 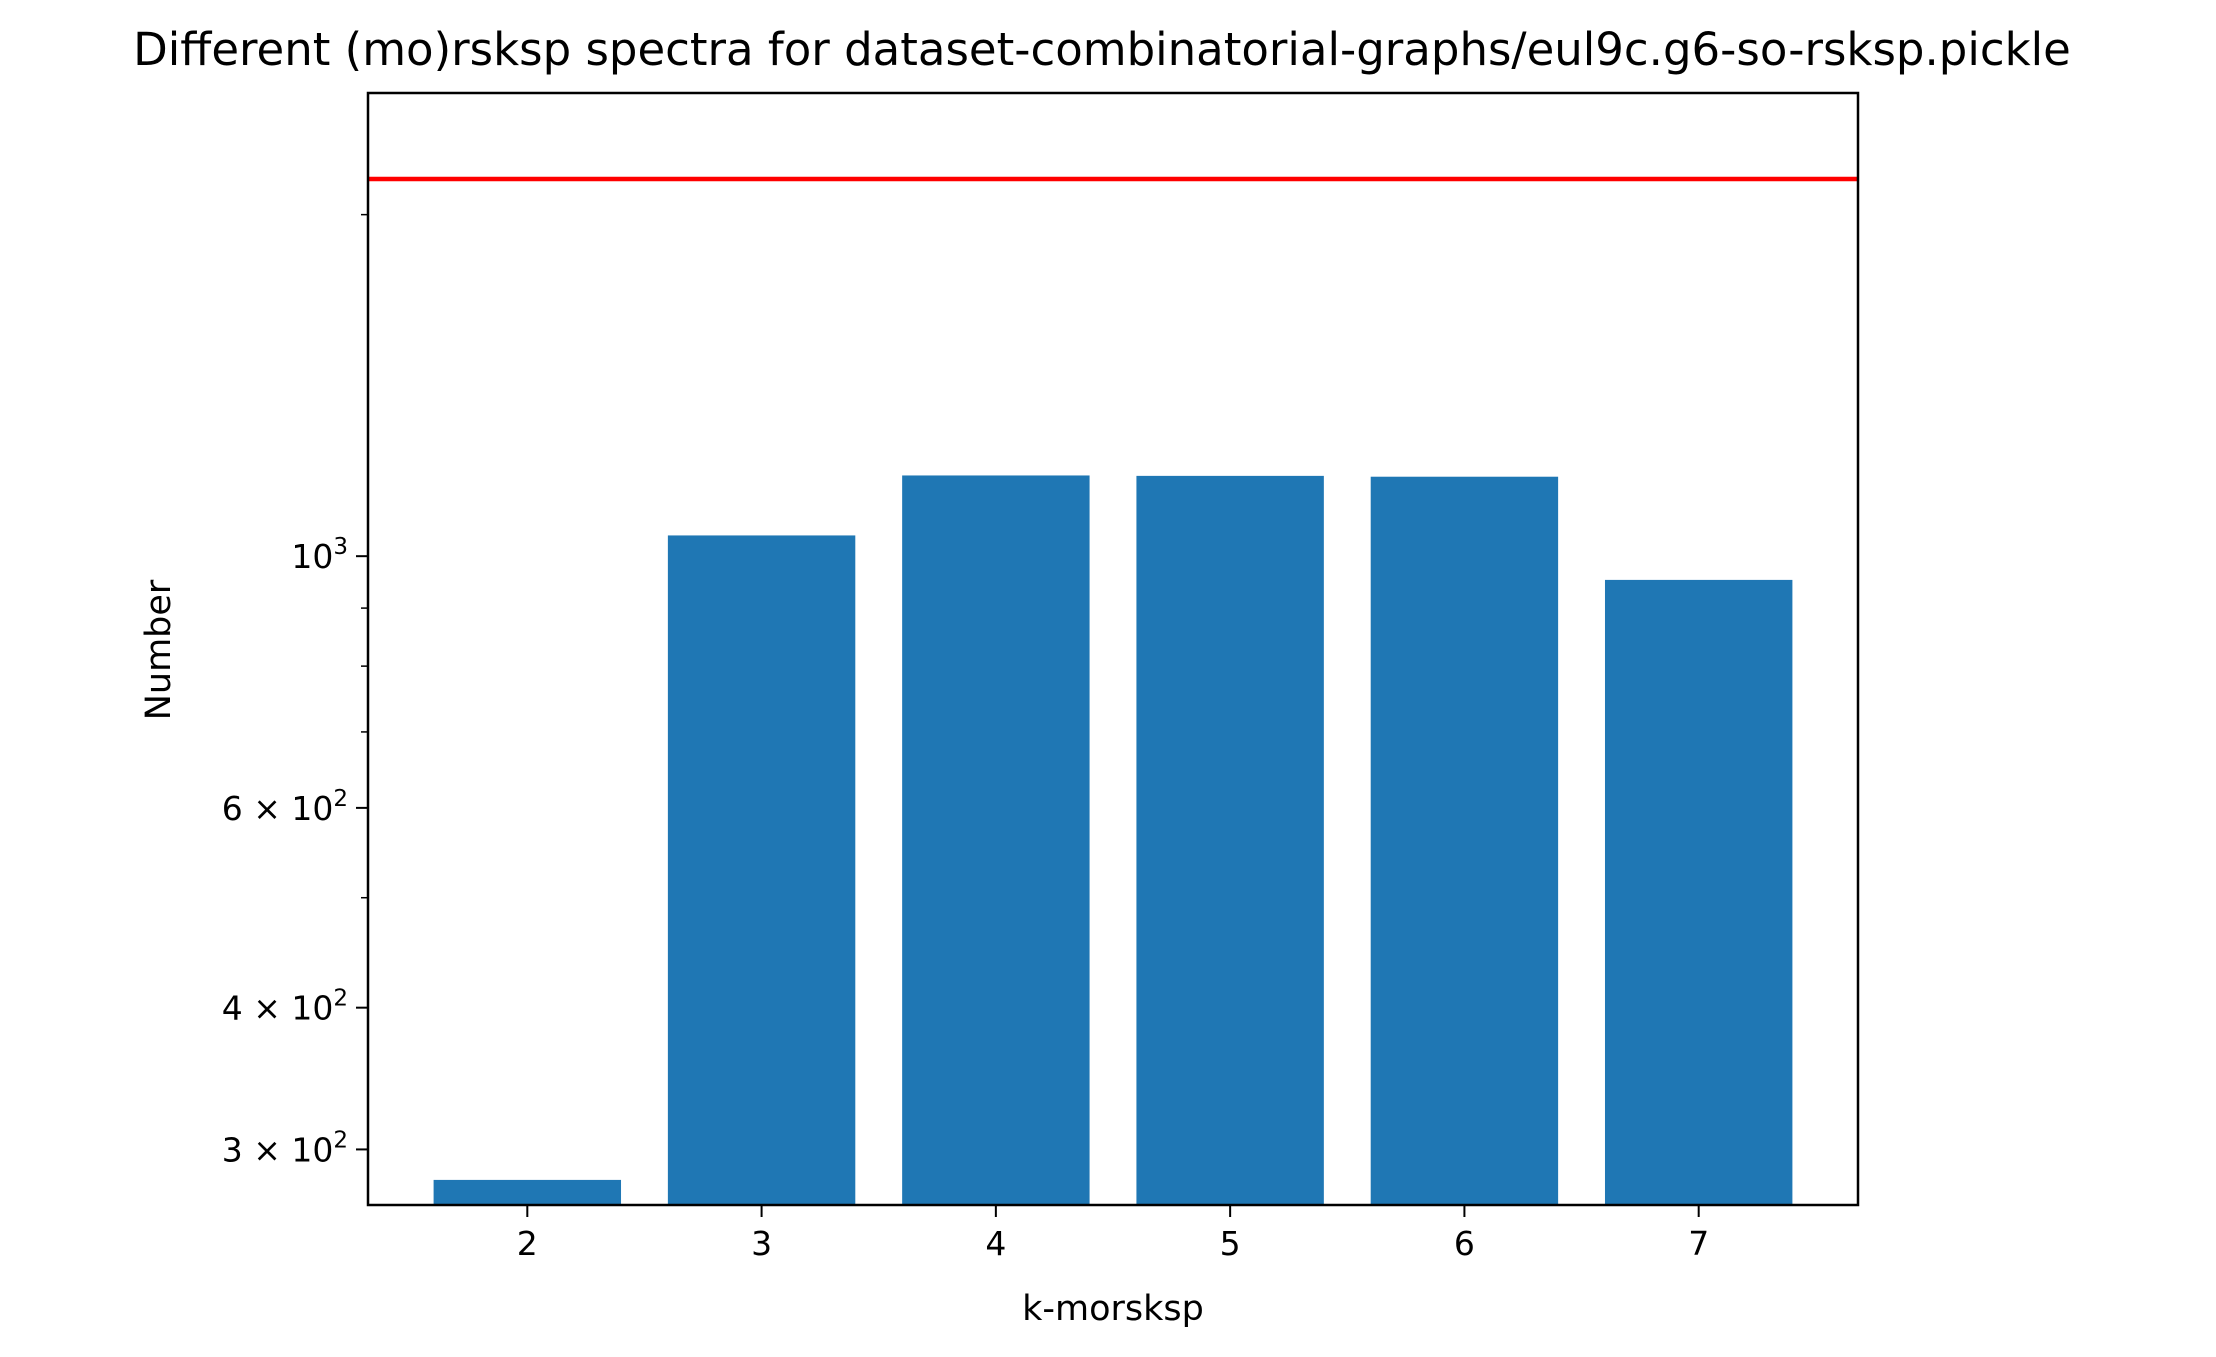 I want to click on y-tick-label: 103, so click(x=319, y=555).